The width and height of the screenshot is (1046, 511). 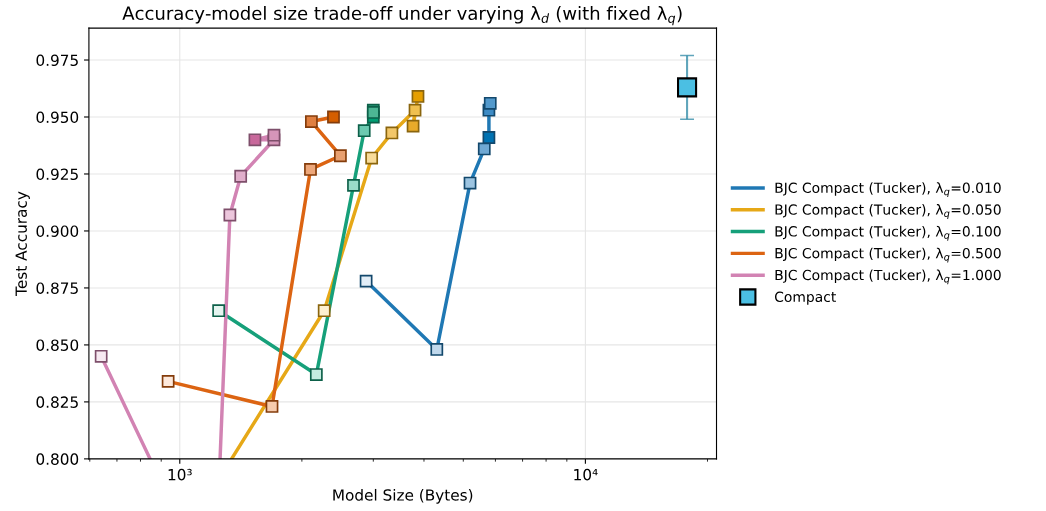 What do you see at coordinates (403, 496) in the screenshot?
I see `x-axis-title: Model Size (Bytes)` at bounding box center [403, 496].